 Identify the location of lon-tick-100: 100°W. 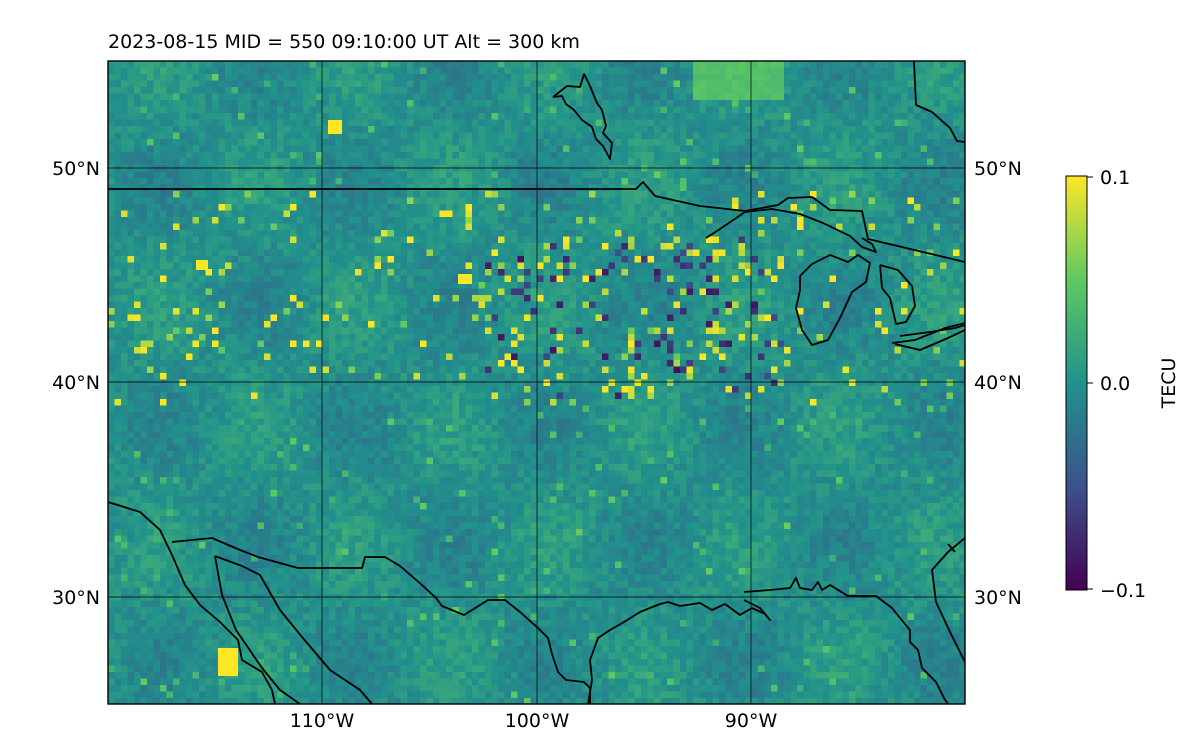
(537, 721).